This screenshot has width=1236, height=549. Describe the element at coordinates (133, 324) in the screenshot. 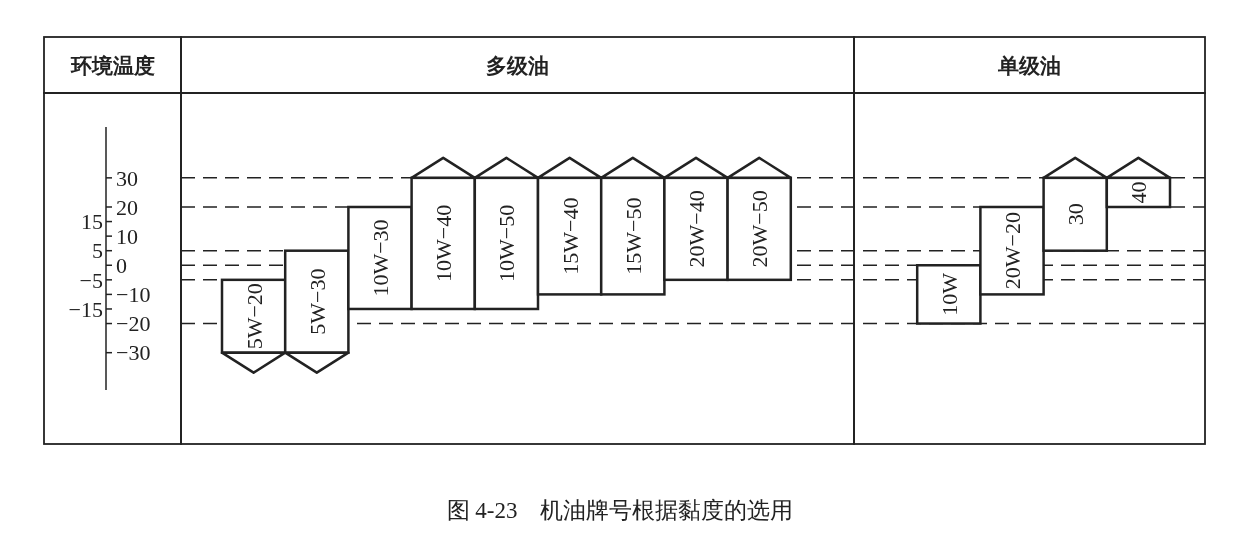

I see `y2-tick-label: −20` at that location.